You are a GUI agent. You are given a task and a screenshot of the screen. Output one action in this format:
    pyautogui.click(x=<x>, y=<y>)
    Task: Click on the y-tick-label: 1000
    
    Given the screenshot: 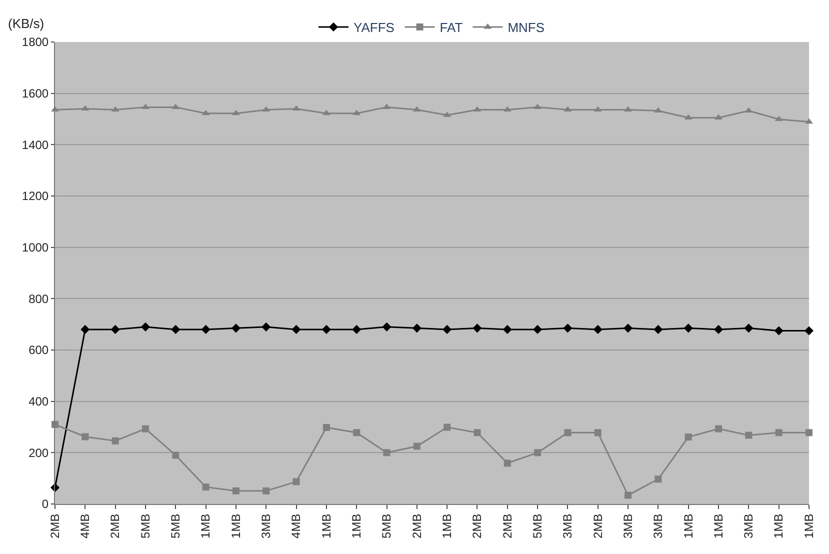 What is the action you would take?
    pyautogui.click(x=35, y=247)
    